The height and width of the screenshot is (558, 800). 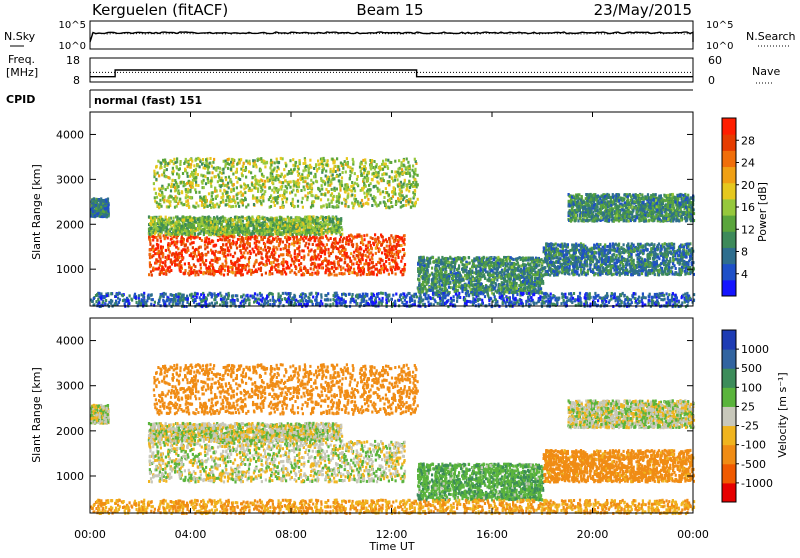 What do you see at coordinates (72, 25) in the screenshot?
I see `nsky-tick-top: 10^5` at bounding box center [72, 25].